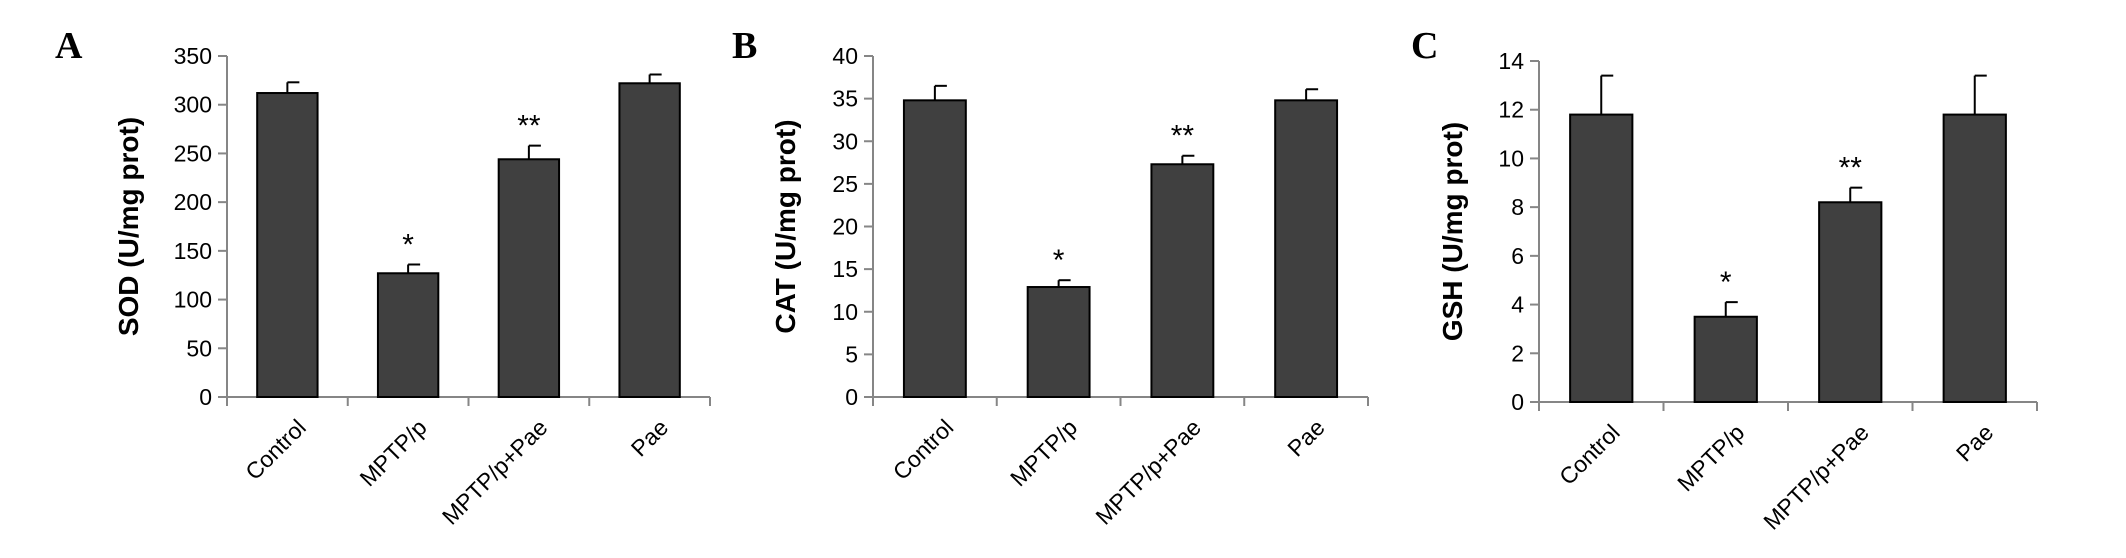 The width and height of the screenshot is (2126, 558). Describe the element at coordinates (193, 202) in the screenshot. I see `y-tick-label: 200` at that location.